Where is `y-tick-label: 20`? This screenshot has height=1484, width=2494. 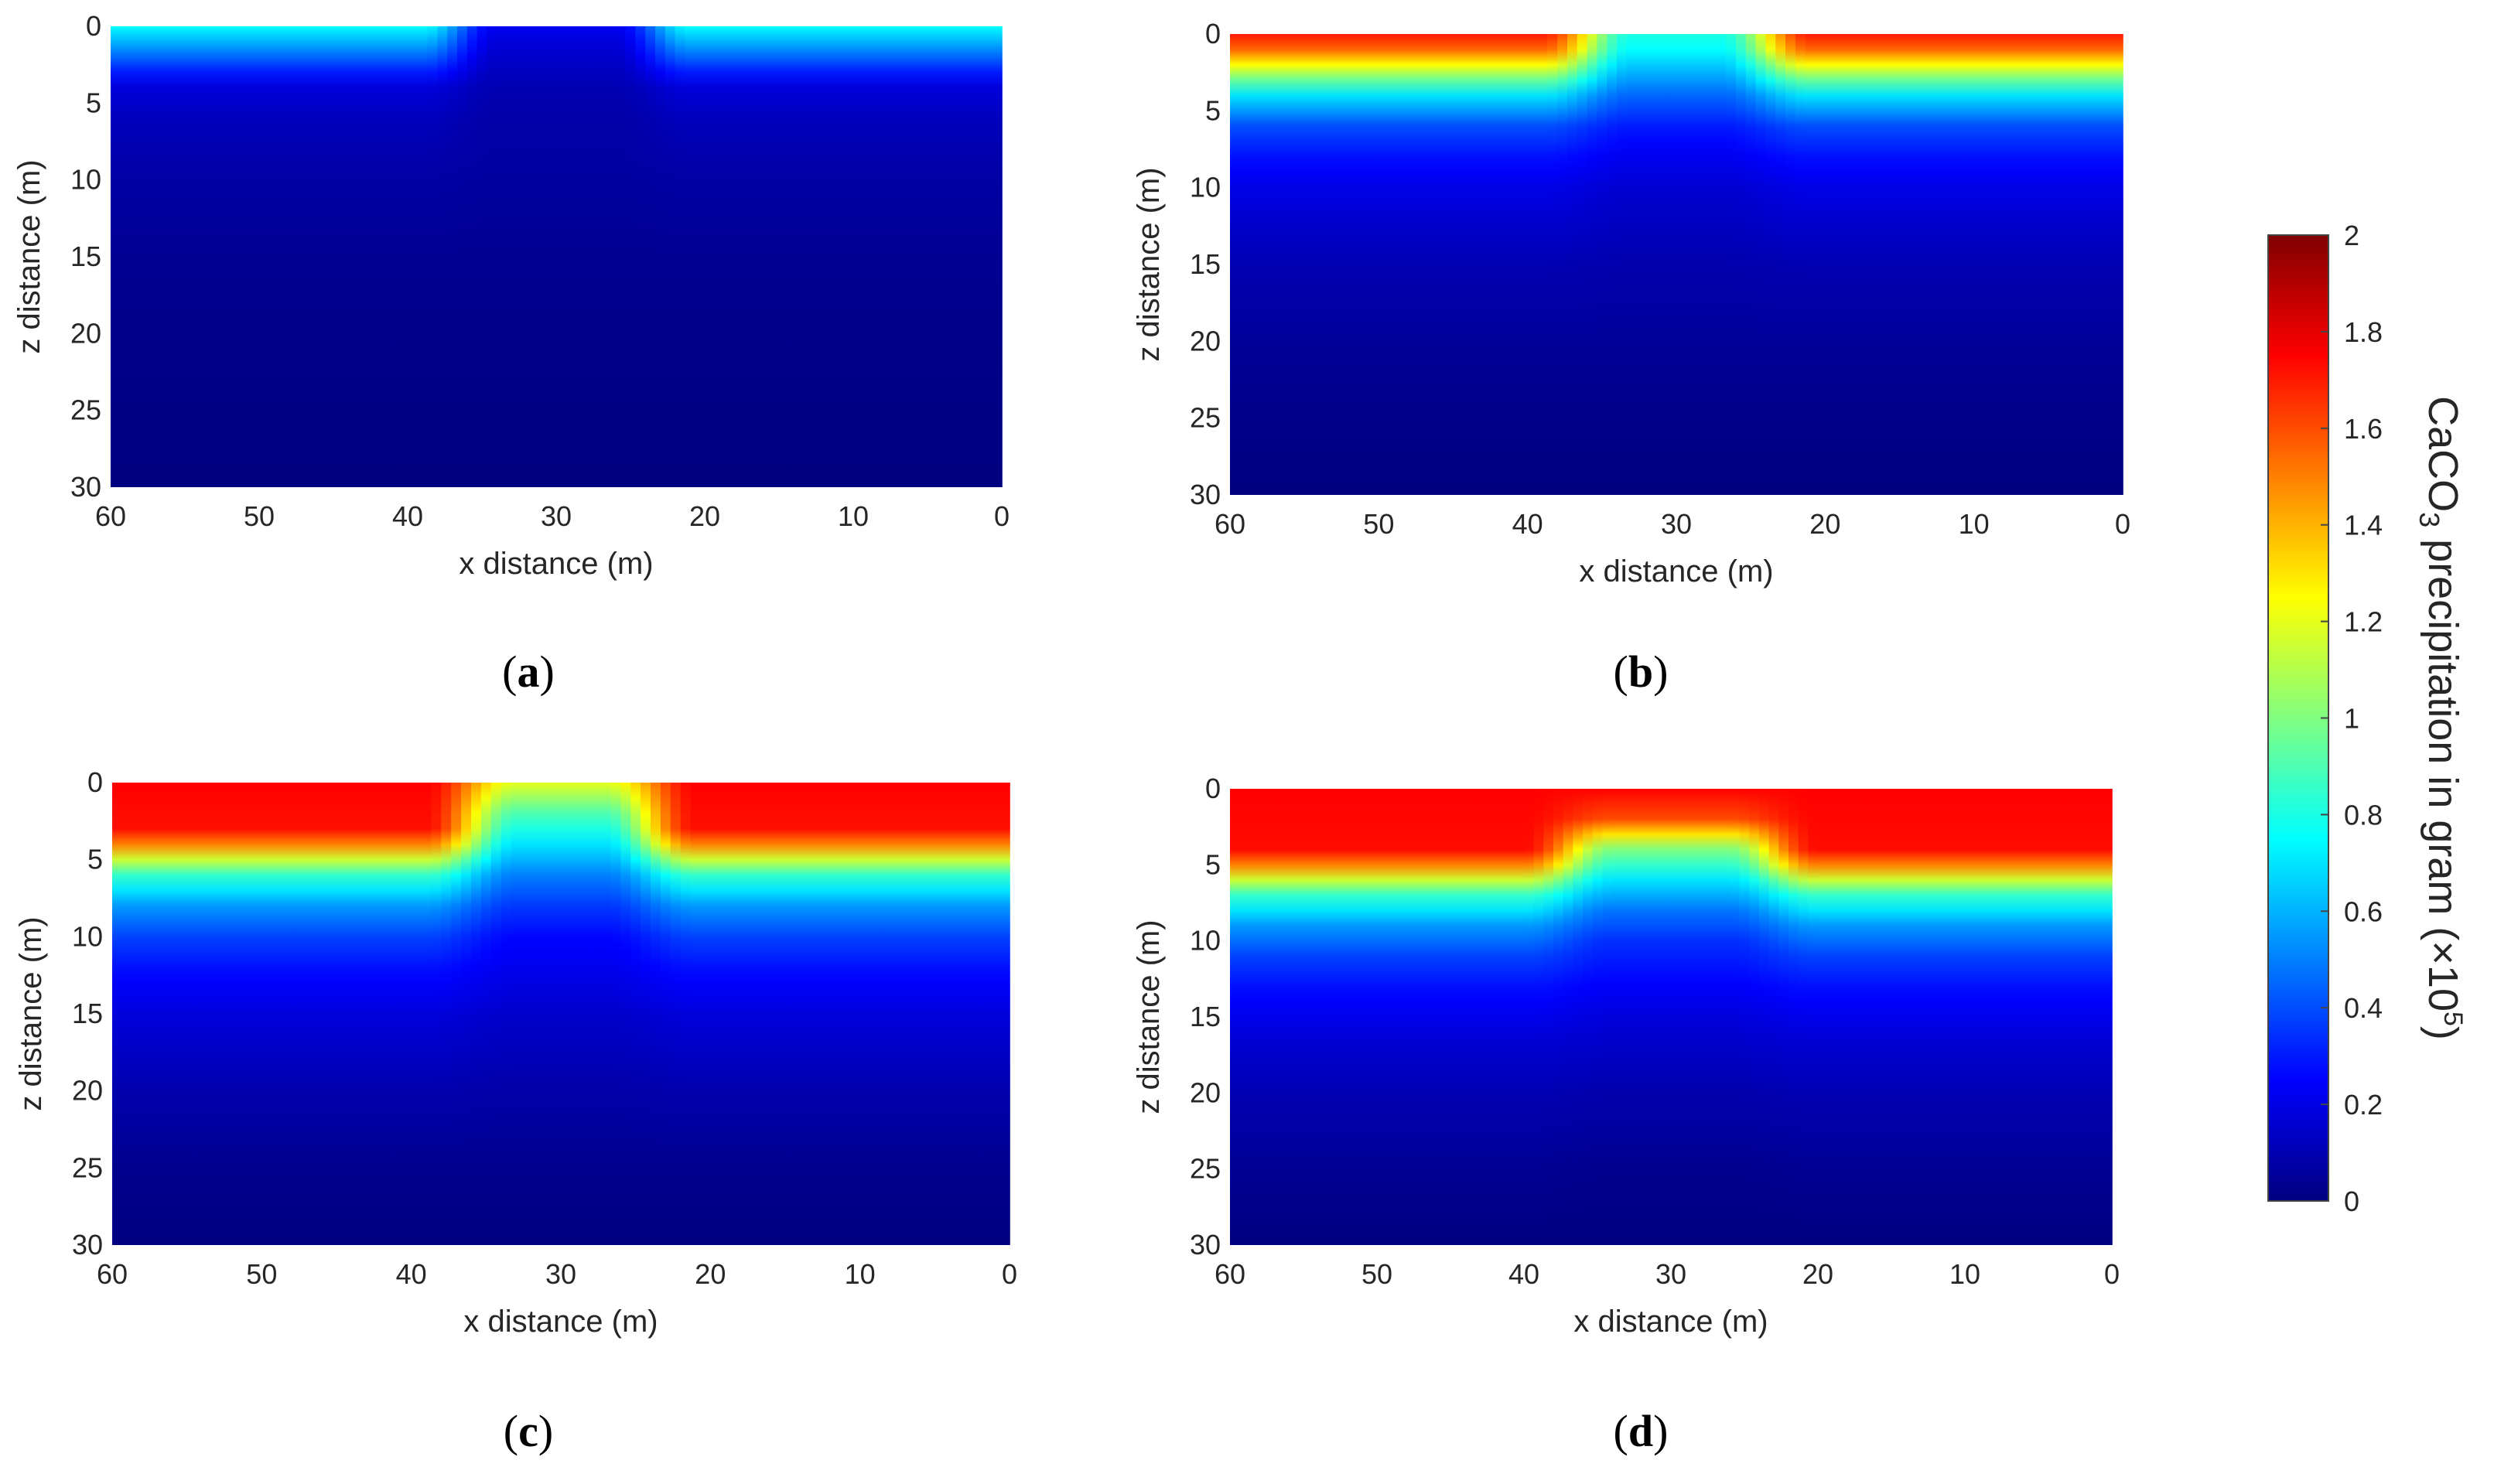 y-tick-label: 20 is located at coordinates (87, 1091).